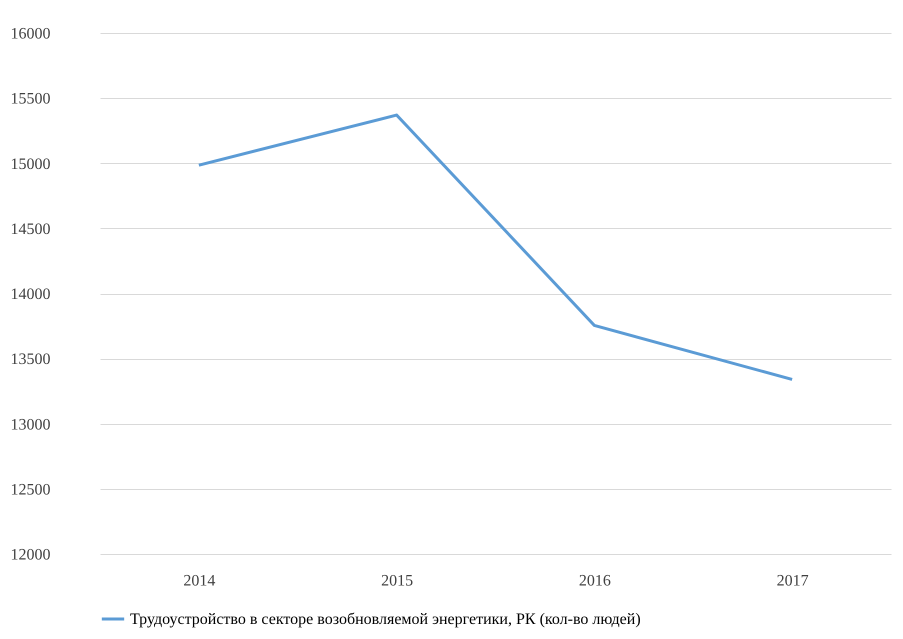  I want to click on x-tick-label: 2015, so click(397, 581).